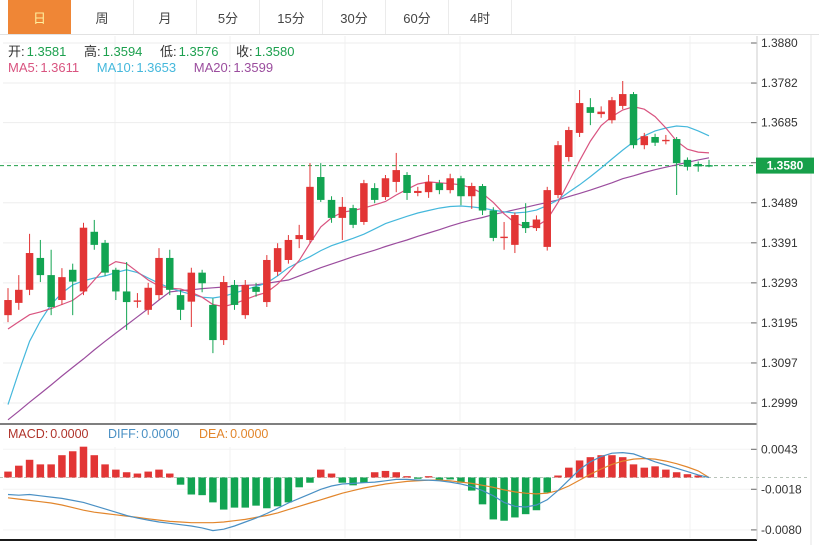  What do you see at coordinates (417, 17) in the screenshot?
I see `tab-60分: 60分` at bounding box center [417, 17].